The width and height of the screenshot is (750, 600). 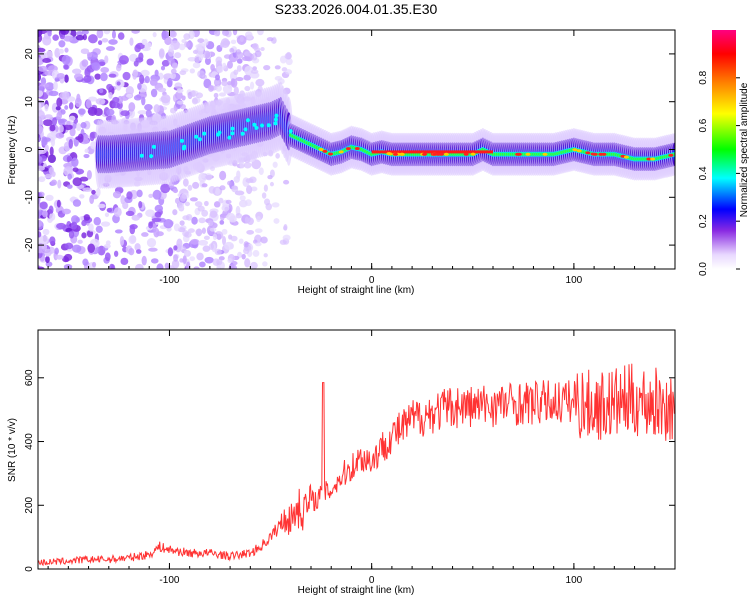 I want to click on colorbar-tick-label: 0.0, so click(x=703, y=269).